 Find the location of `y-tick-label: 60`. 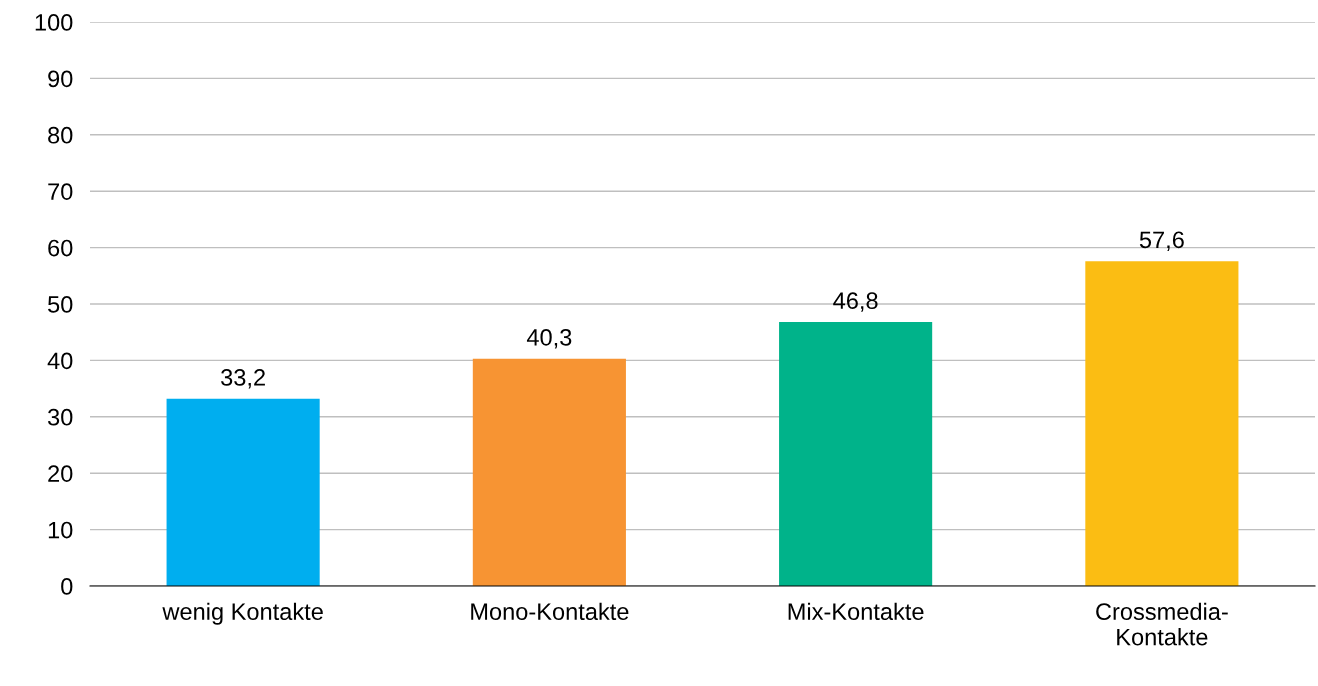

y-tick-label: 60 is located at coordinates (60, 248).